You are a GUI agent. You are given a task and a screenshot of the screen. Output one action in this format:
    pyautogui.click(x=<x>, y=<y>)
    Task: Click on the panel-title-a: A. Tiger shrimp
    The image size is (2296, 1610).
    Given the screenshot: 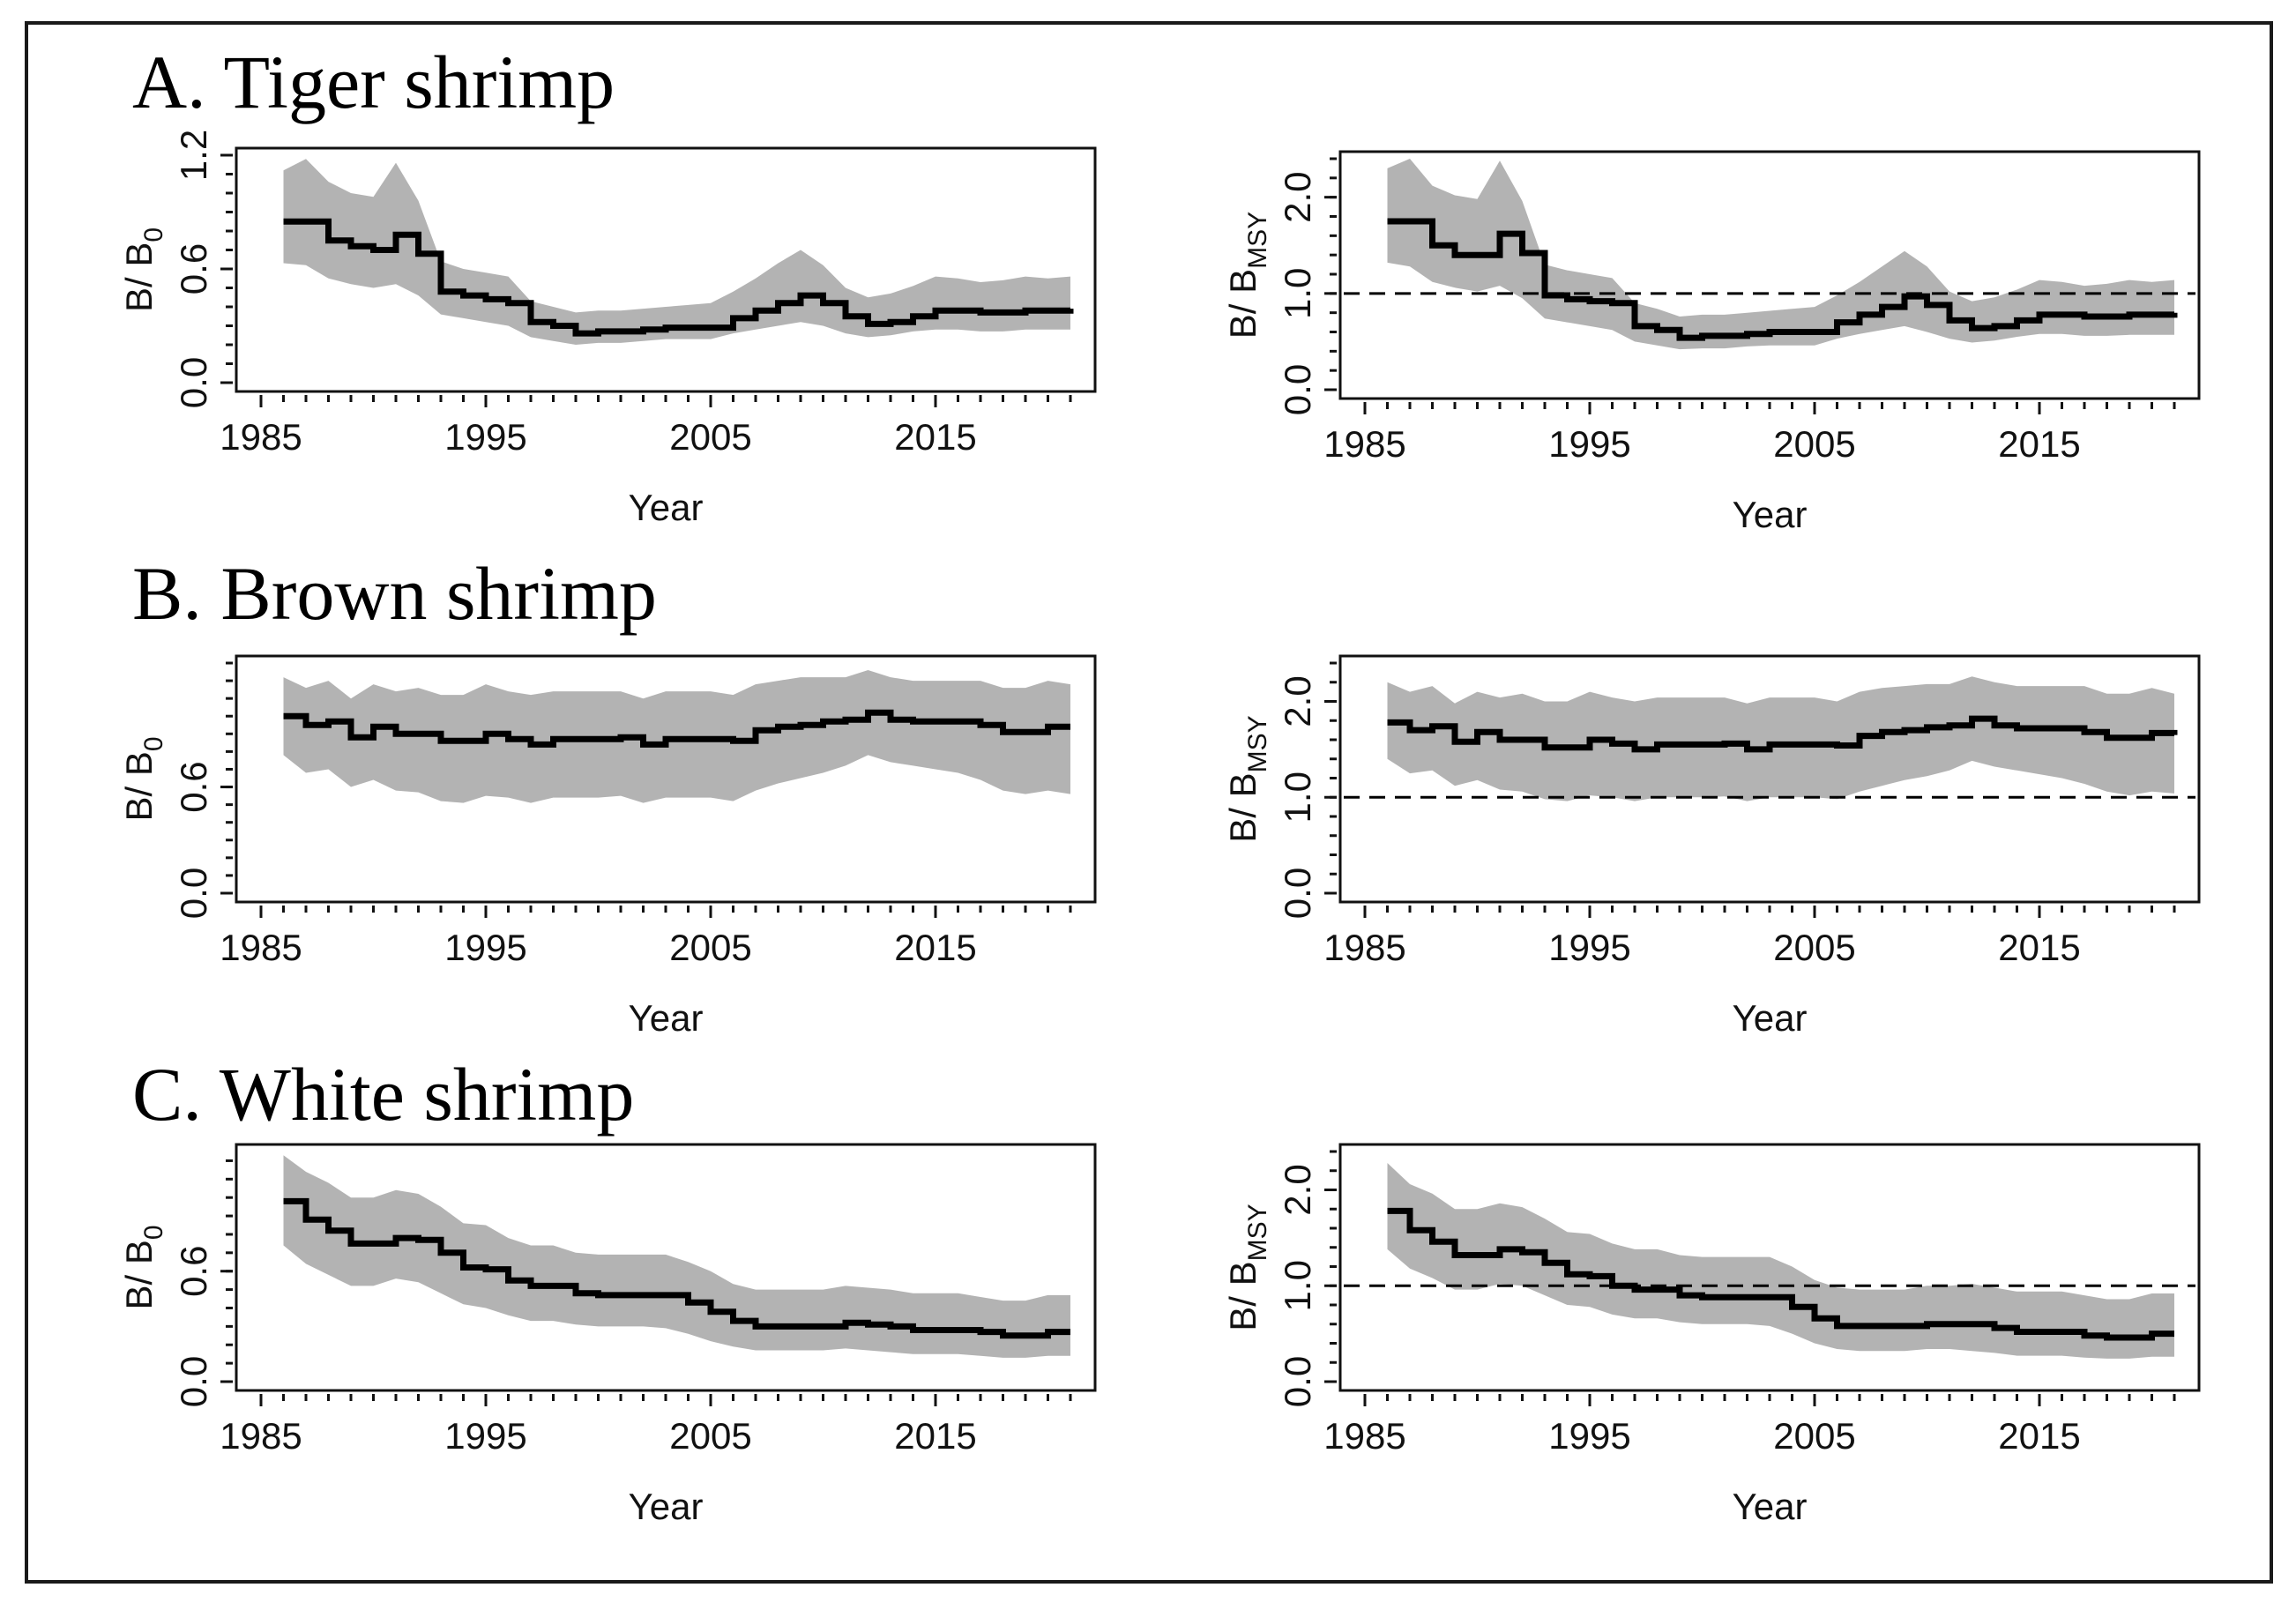 What is the action you would take?
    pyautogui.click(x=373, y=82)
    